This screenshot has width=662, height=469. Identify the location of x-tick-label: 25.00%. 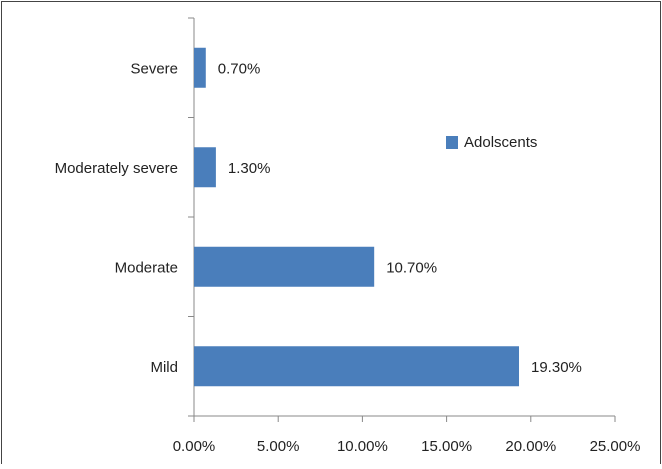
(615, 446).